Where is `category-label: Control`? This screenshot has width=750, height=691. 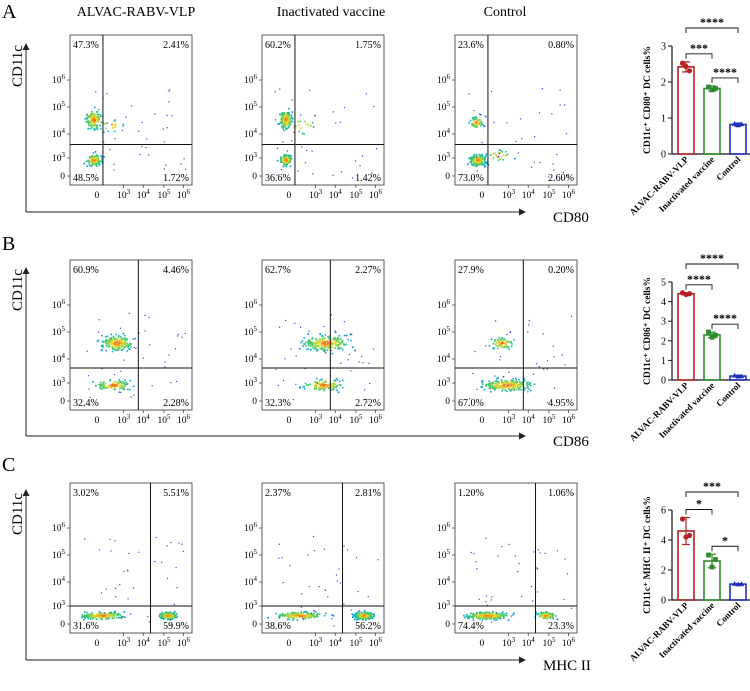
category-label: Control is located at coordinates (728, 394).